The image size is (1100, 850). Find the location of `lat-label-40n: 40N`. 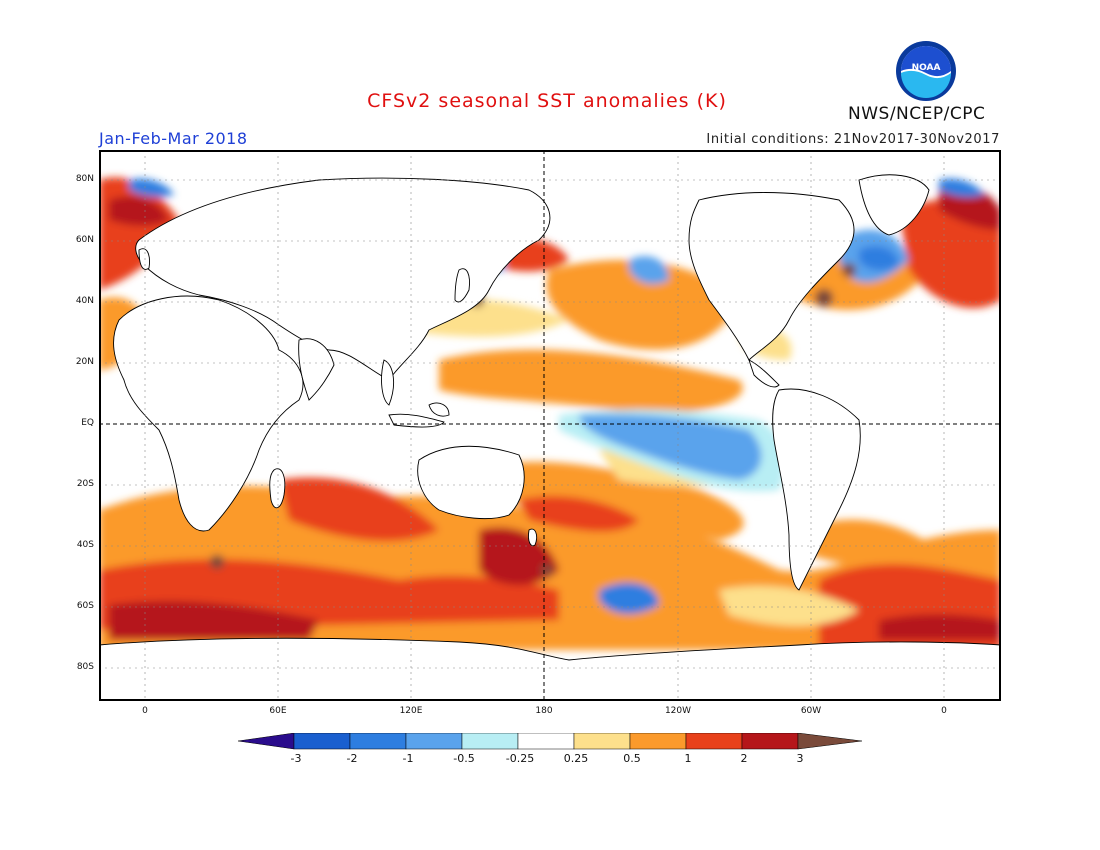

lat-label-40n: 40N is located at coordinates (84, 301).